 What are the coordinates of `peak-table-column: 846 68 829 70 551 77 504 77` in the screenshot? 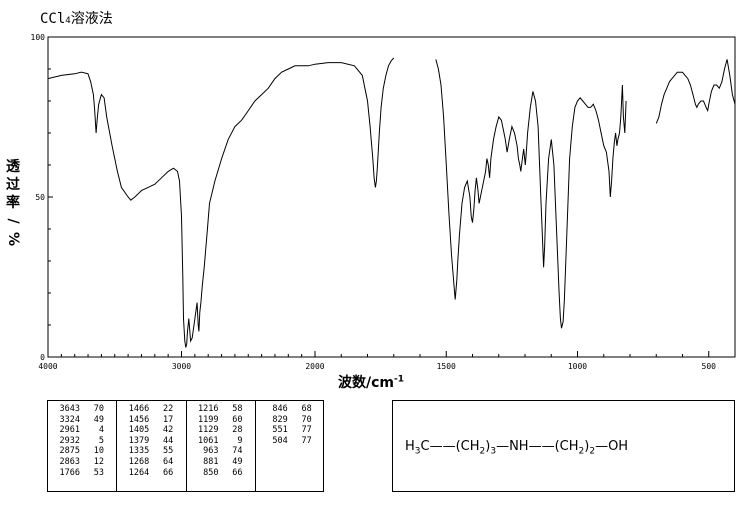 It's located at (289, 446).